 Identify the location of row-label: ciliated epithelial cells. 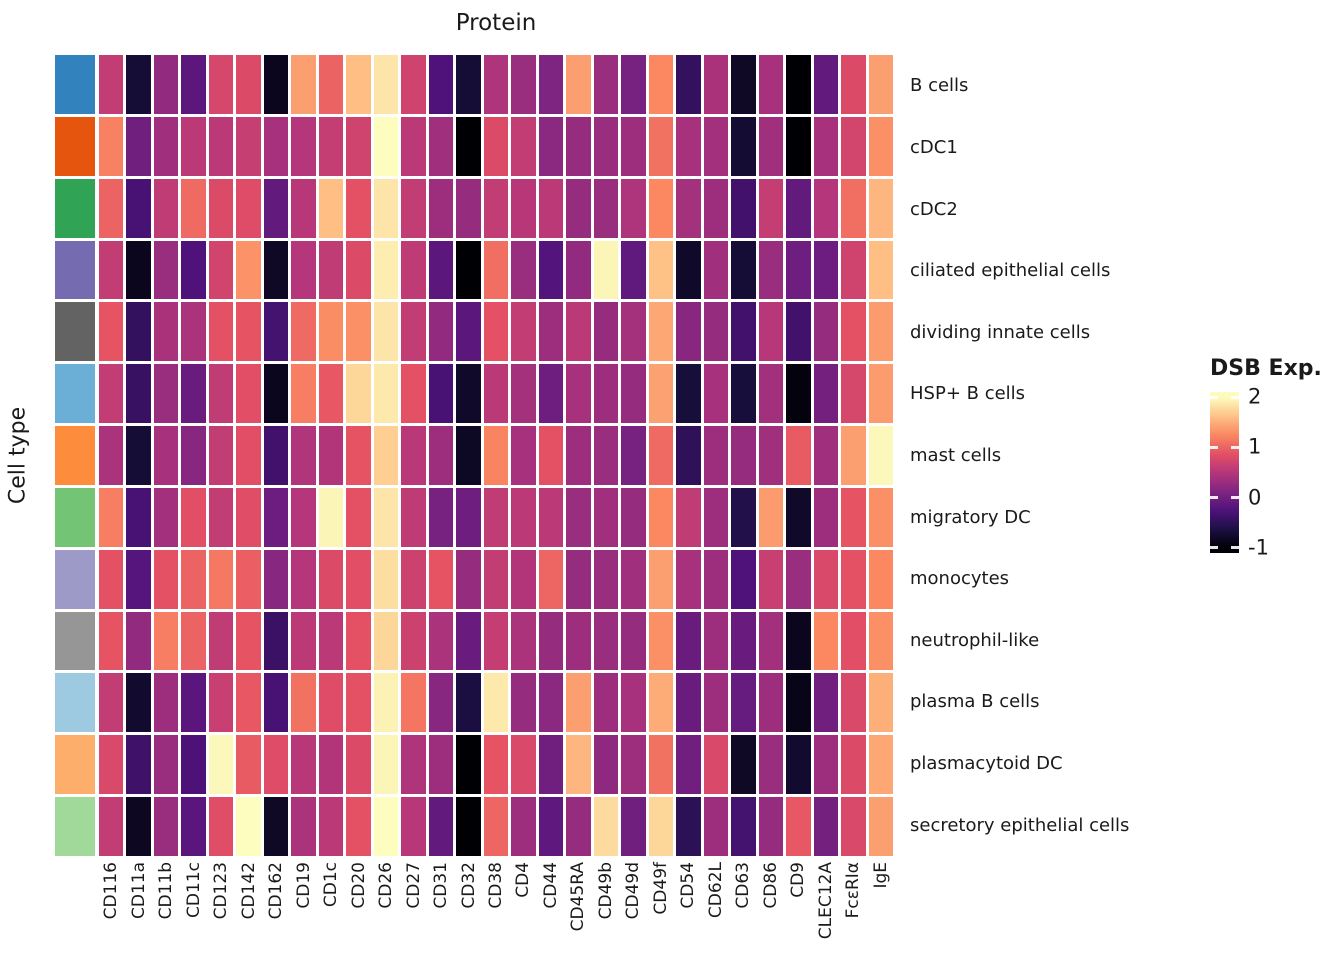
(1010, 271).